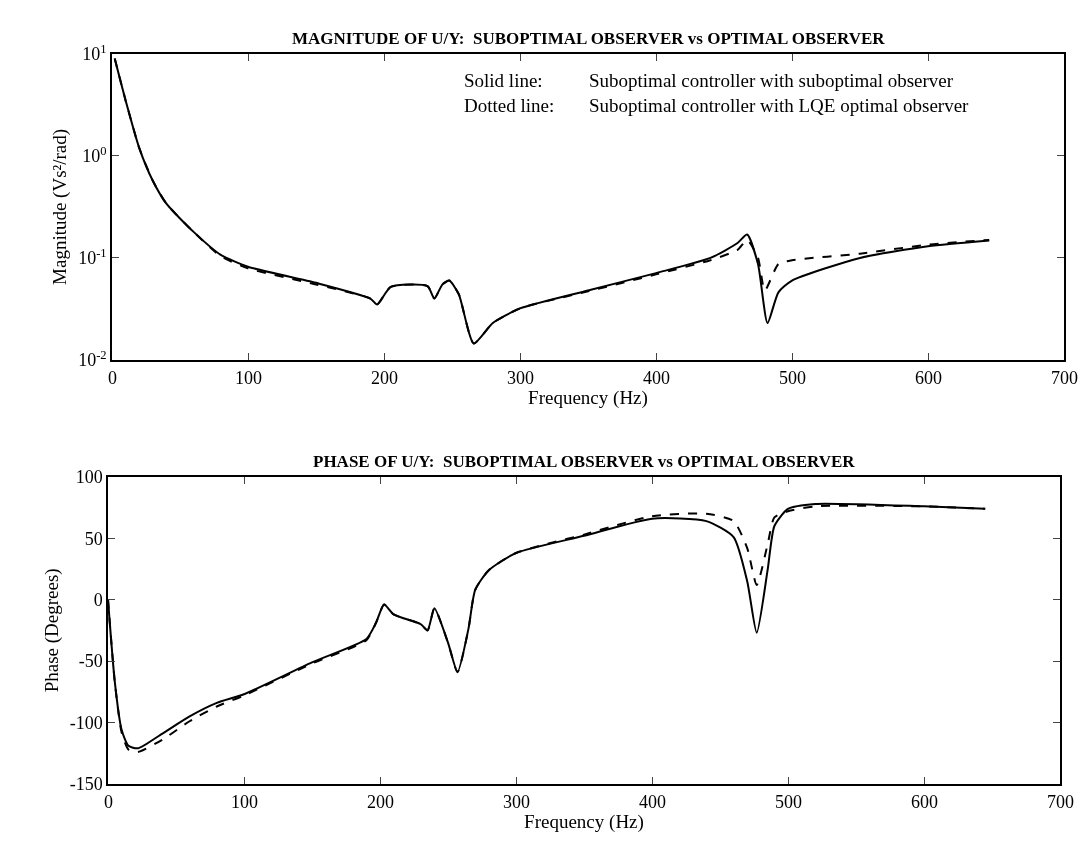  What do you see at coordinates (589, 38) in the screenshot?
I see `chart-title: MAGNITUDE OF U/Y: SUBOPTIMAL OBSERVER vs OPTIMAL OBSERVER` at bounding box center [589, 38].